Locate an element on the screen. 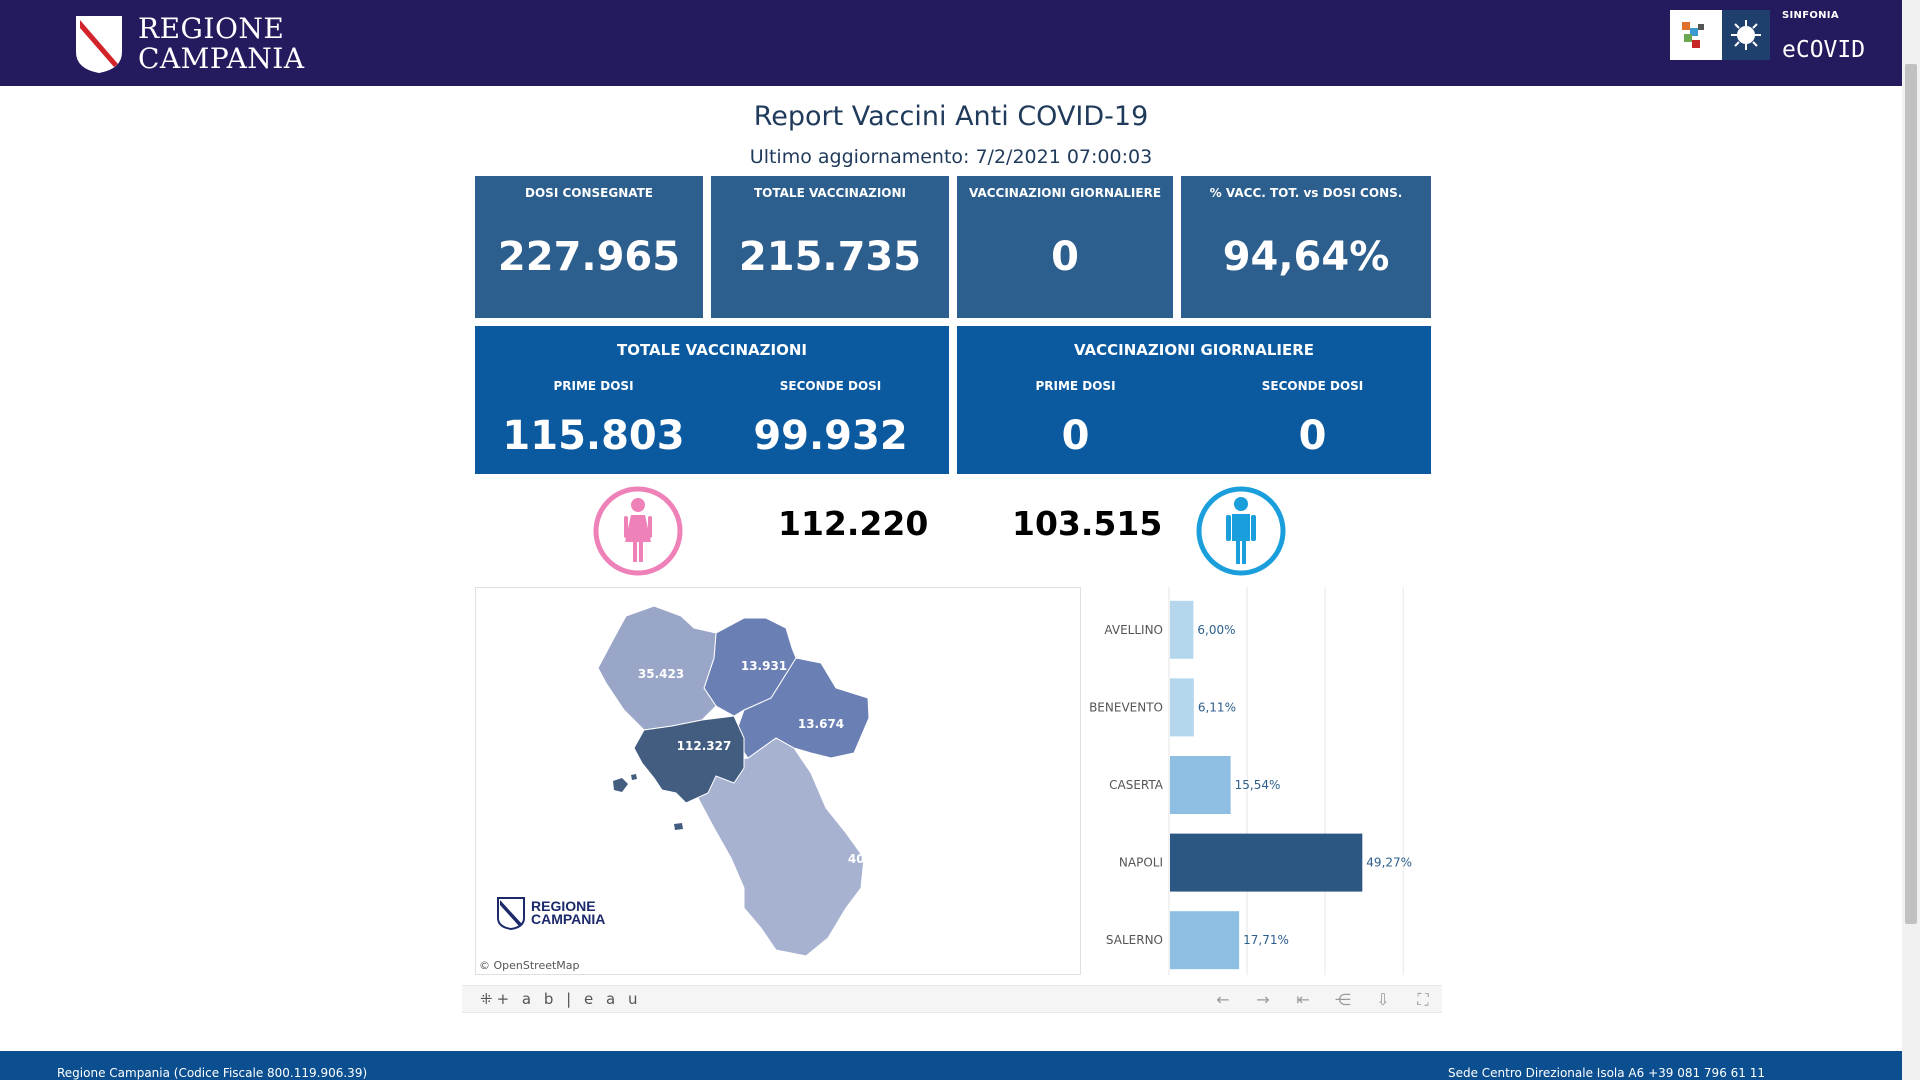 This screenshot has width=1920, height=1080. last-update: Ultimo aggiornamento: 7/2/2021 07:00:03 is located at coordinates (951, 157).